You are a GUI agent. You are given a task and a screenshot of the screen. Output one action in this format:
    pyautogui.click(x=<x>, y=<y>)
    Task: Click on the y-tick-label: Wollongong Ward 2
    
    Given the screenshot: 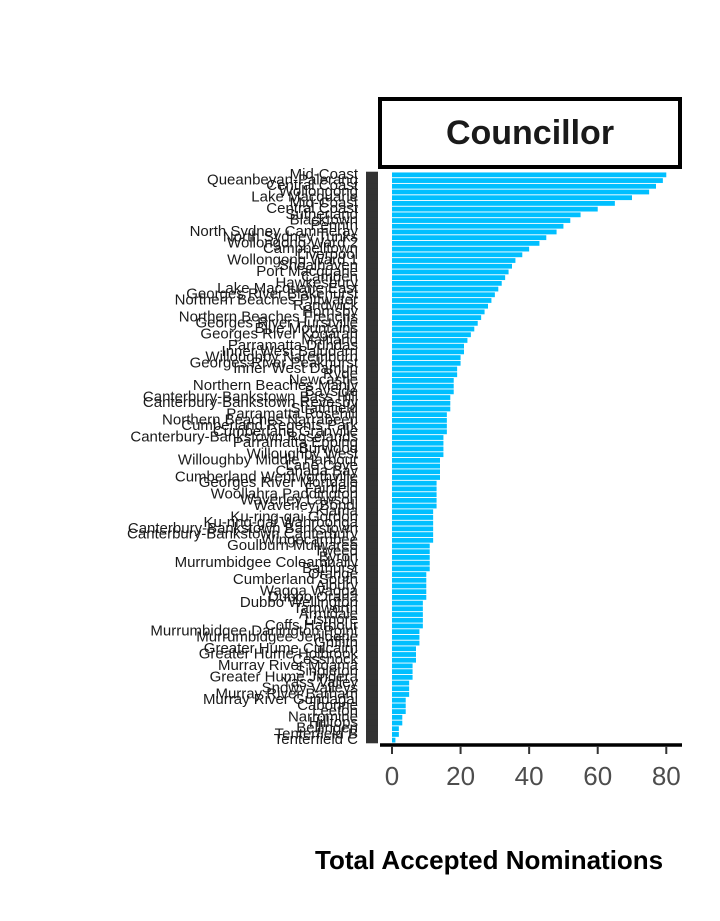 What is the action you would take?
    pyautogui.click(x=292, y=242)
    